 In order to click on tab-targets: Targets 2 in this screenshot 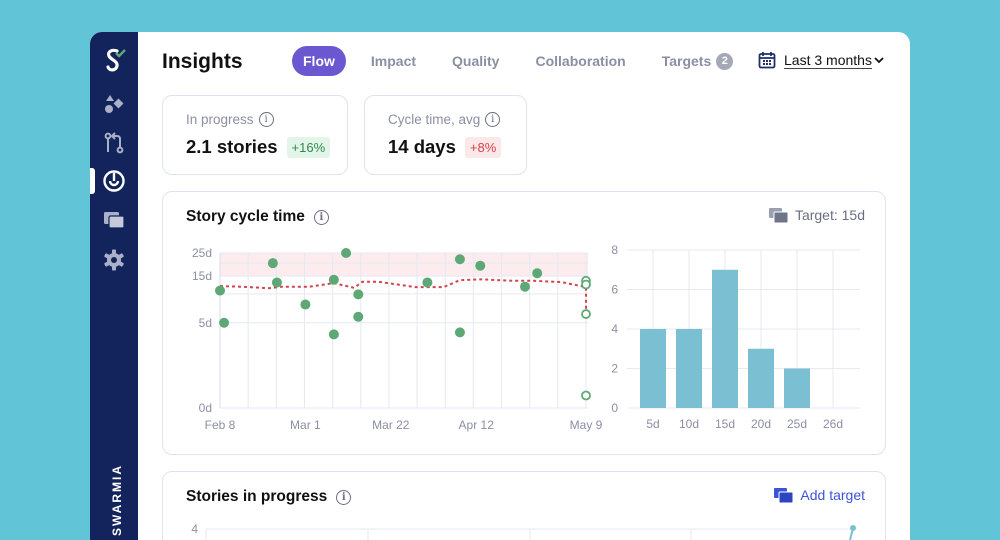, I will do `click(698, 61)`.